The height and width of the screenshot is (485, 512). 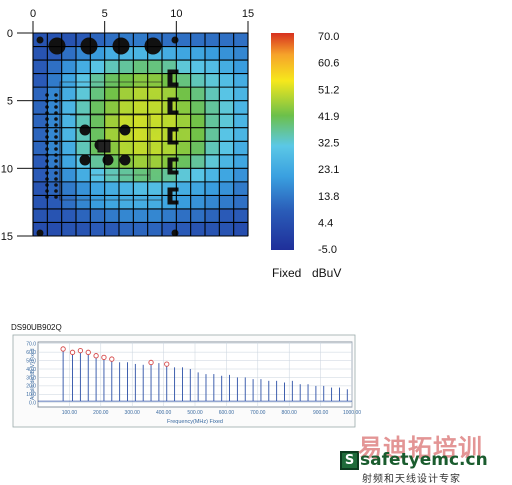 I want to click on spectrum-x-tick: 200.00, so click(x=101, y=413).